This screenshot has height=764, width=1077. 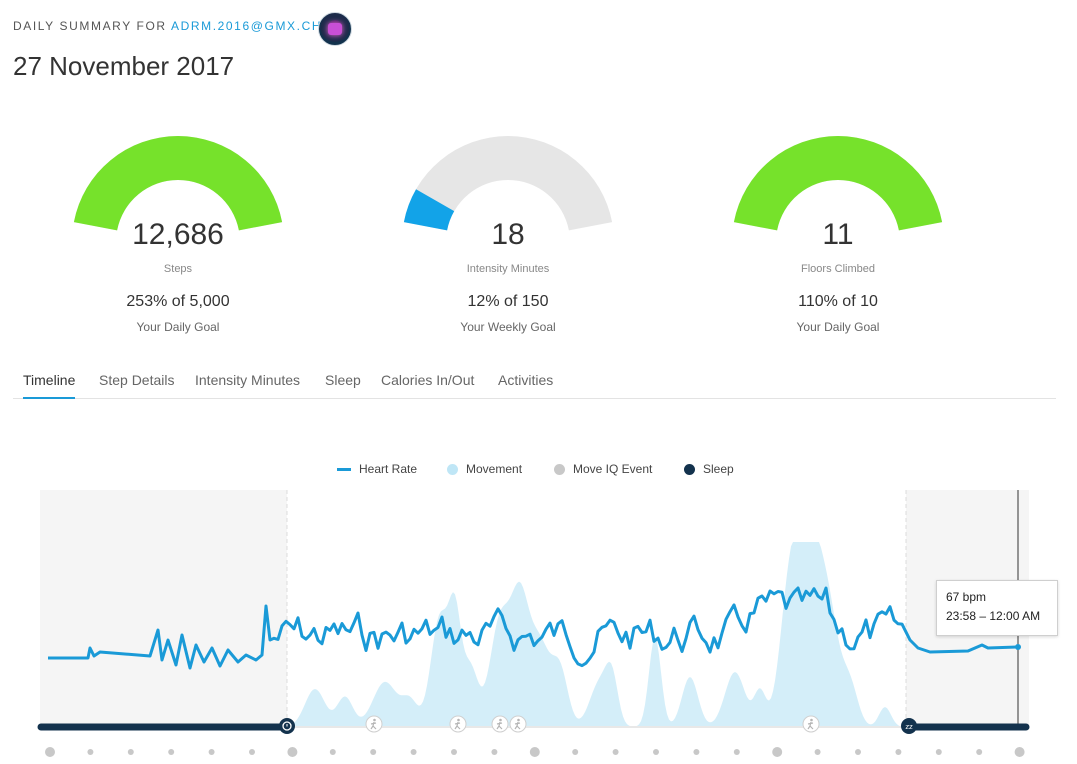 I want to click on tab-calories-in-out: Calories In/Out, so click(x=428, y=380).